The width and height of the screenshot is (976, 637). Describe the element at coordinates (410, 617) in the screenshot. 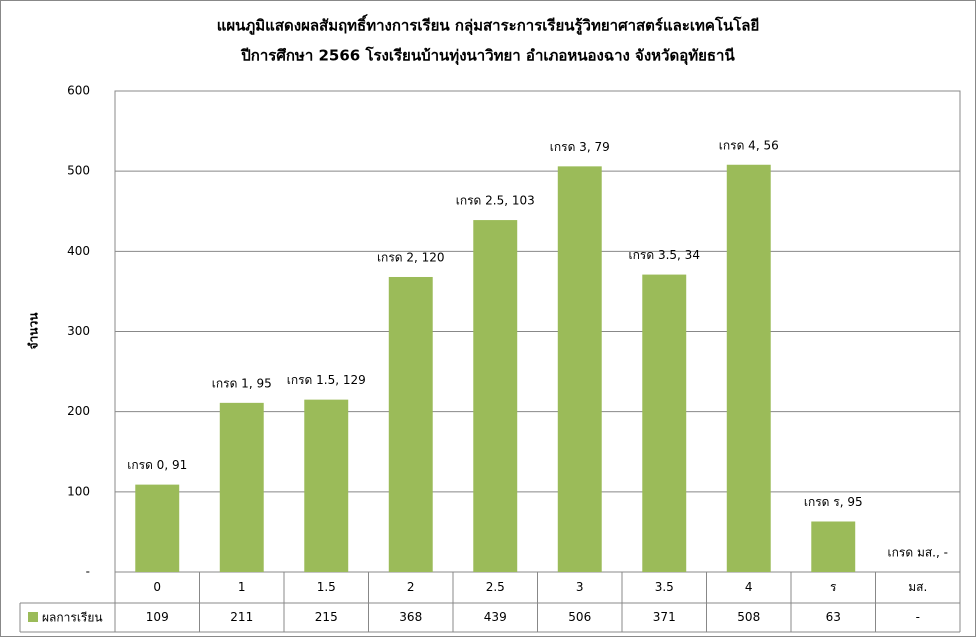

I see `table-value: 368` at that location.